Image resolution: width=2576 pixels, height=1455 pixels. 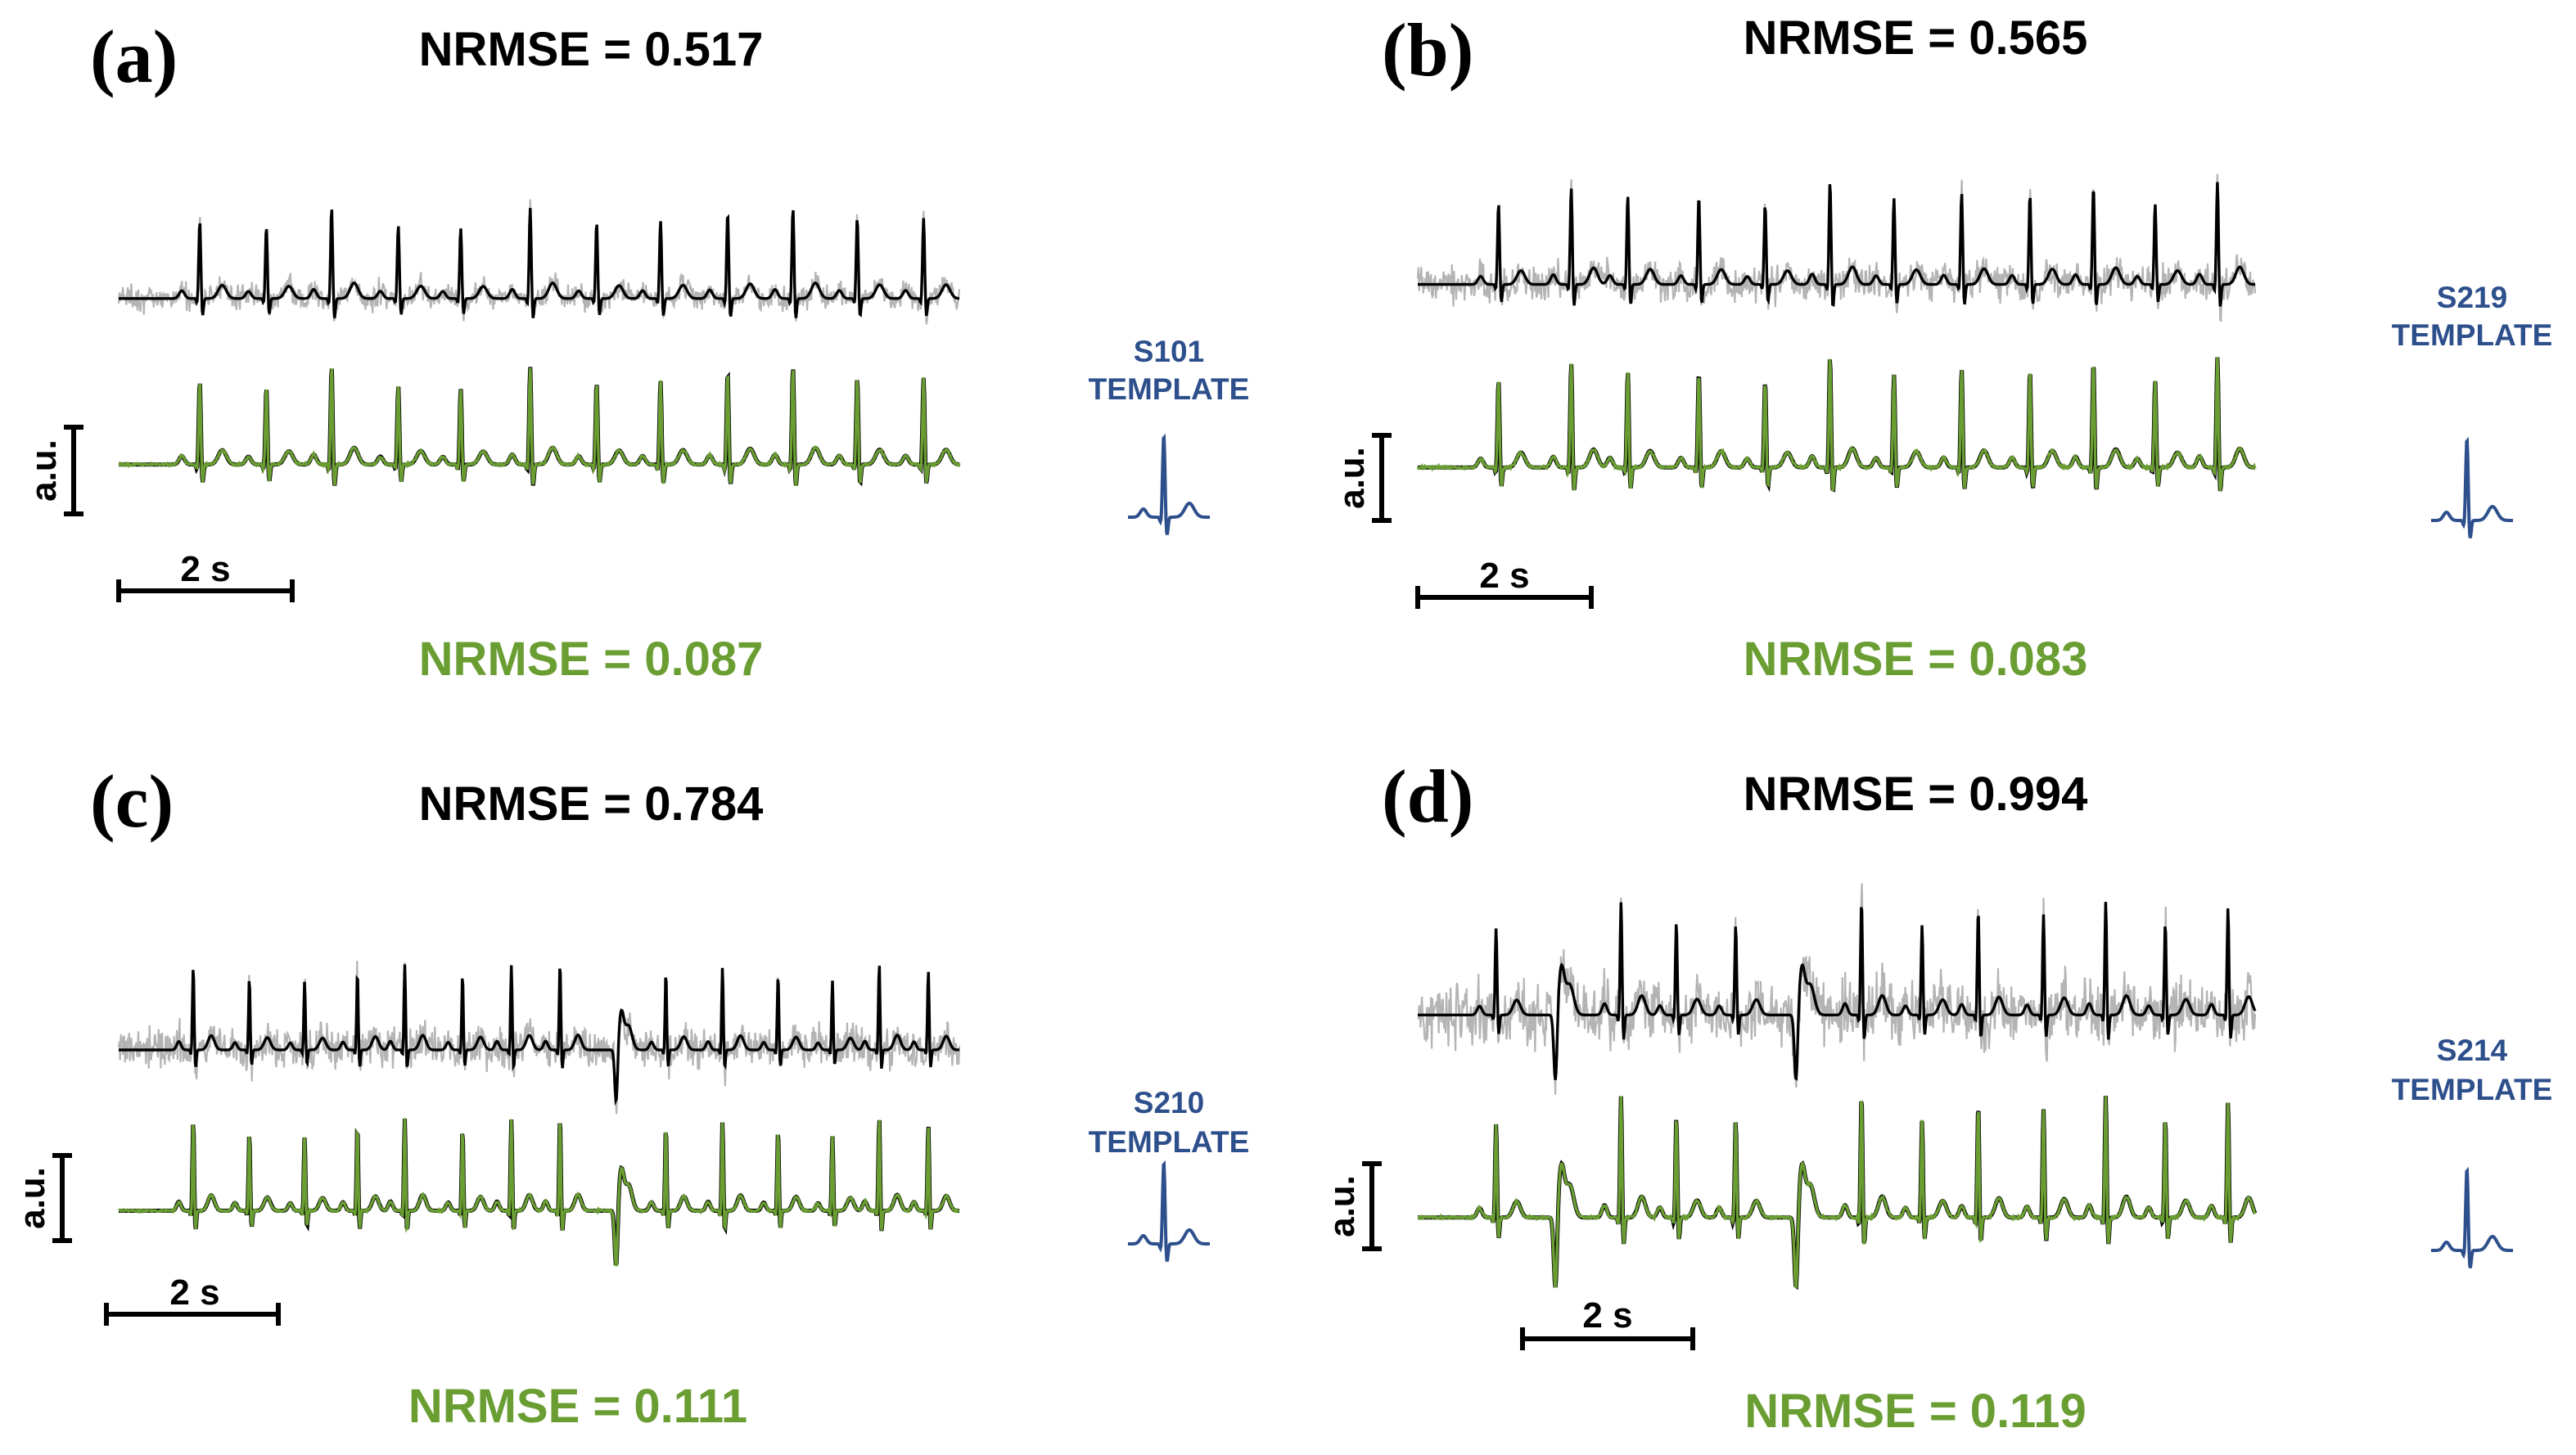 I want to click on panel-label: (a), so click(x=134, y=57).